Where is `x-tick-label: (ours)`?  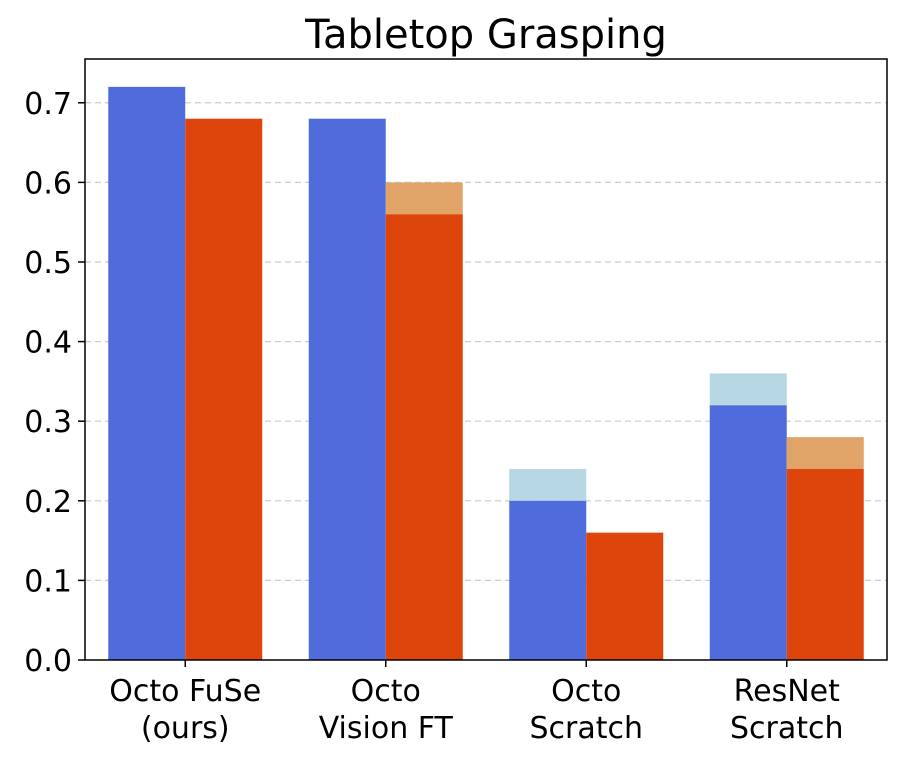 x-tick-label: (ours) is located at coordinates (185, 728).